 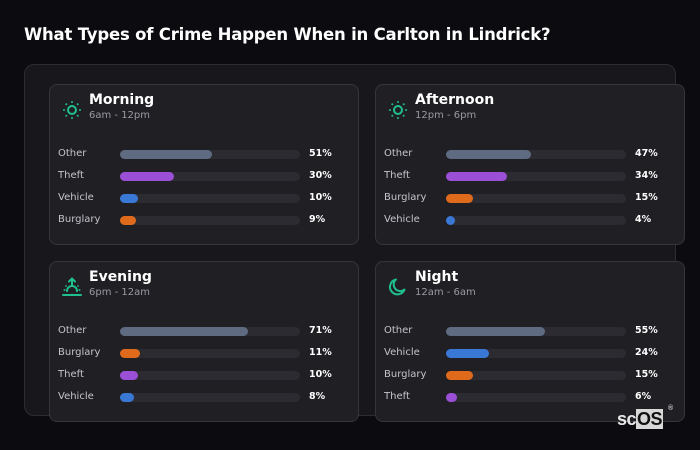 What do you see at coordinates (120, 292) in the screenshot?
I see `period-range: 6pm - 12am` at bounding box center [120, 292].